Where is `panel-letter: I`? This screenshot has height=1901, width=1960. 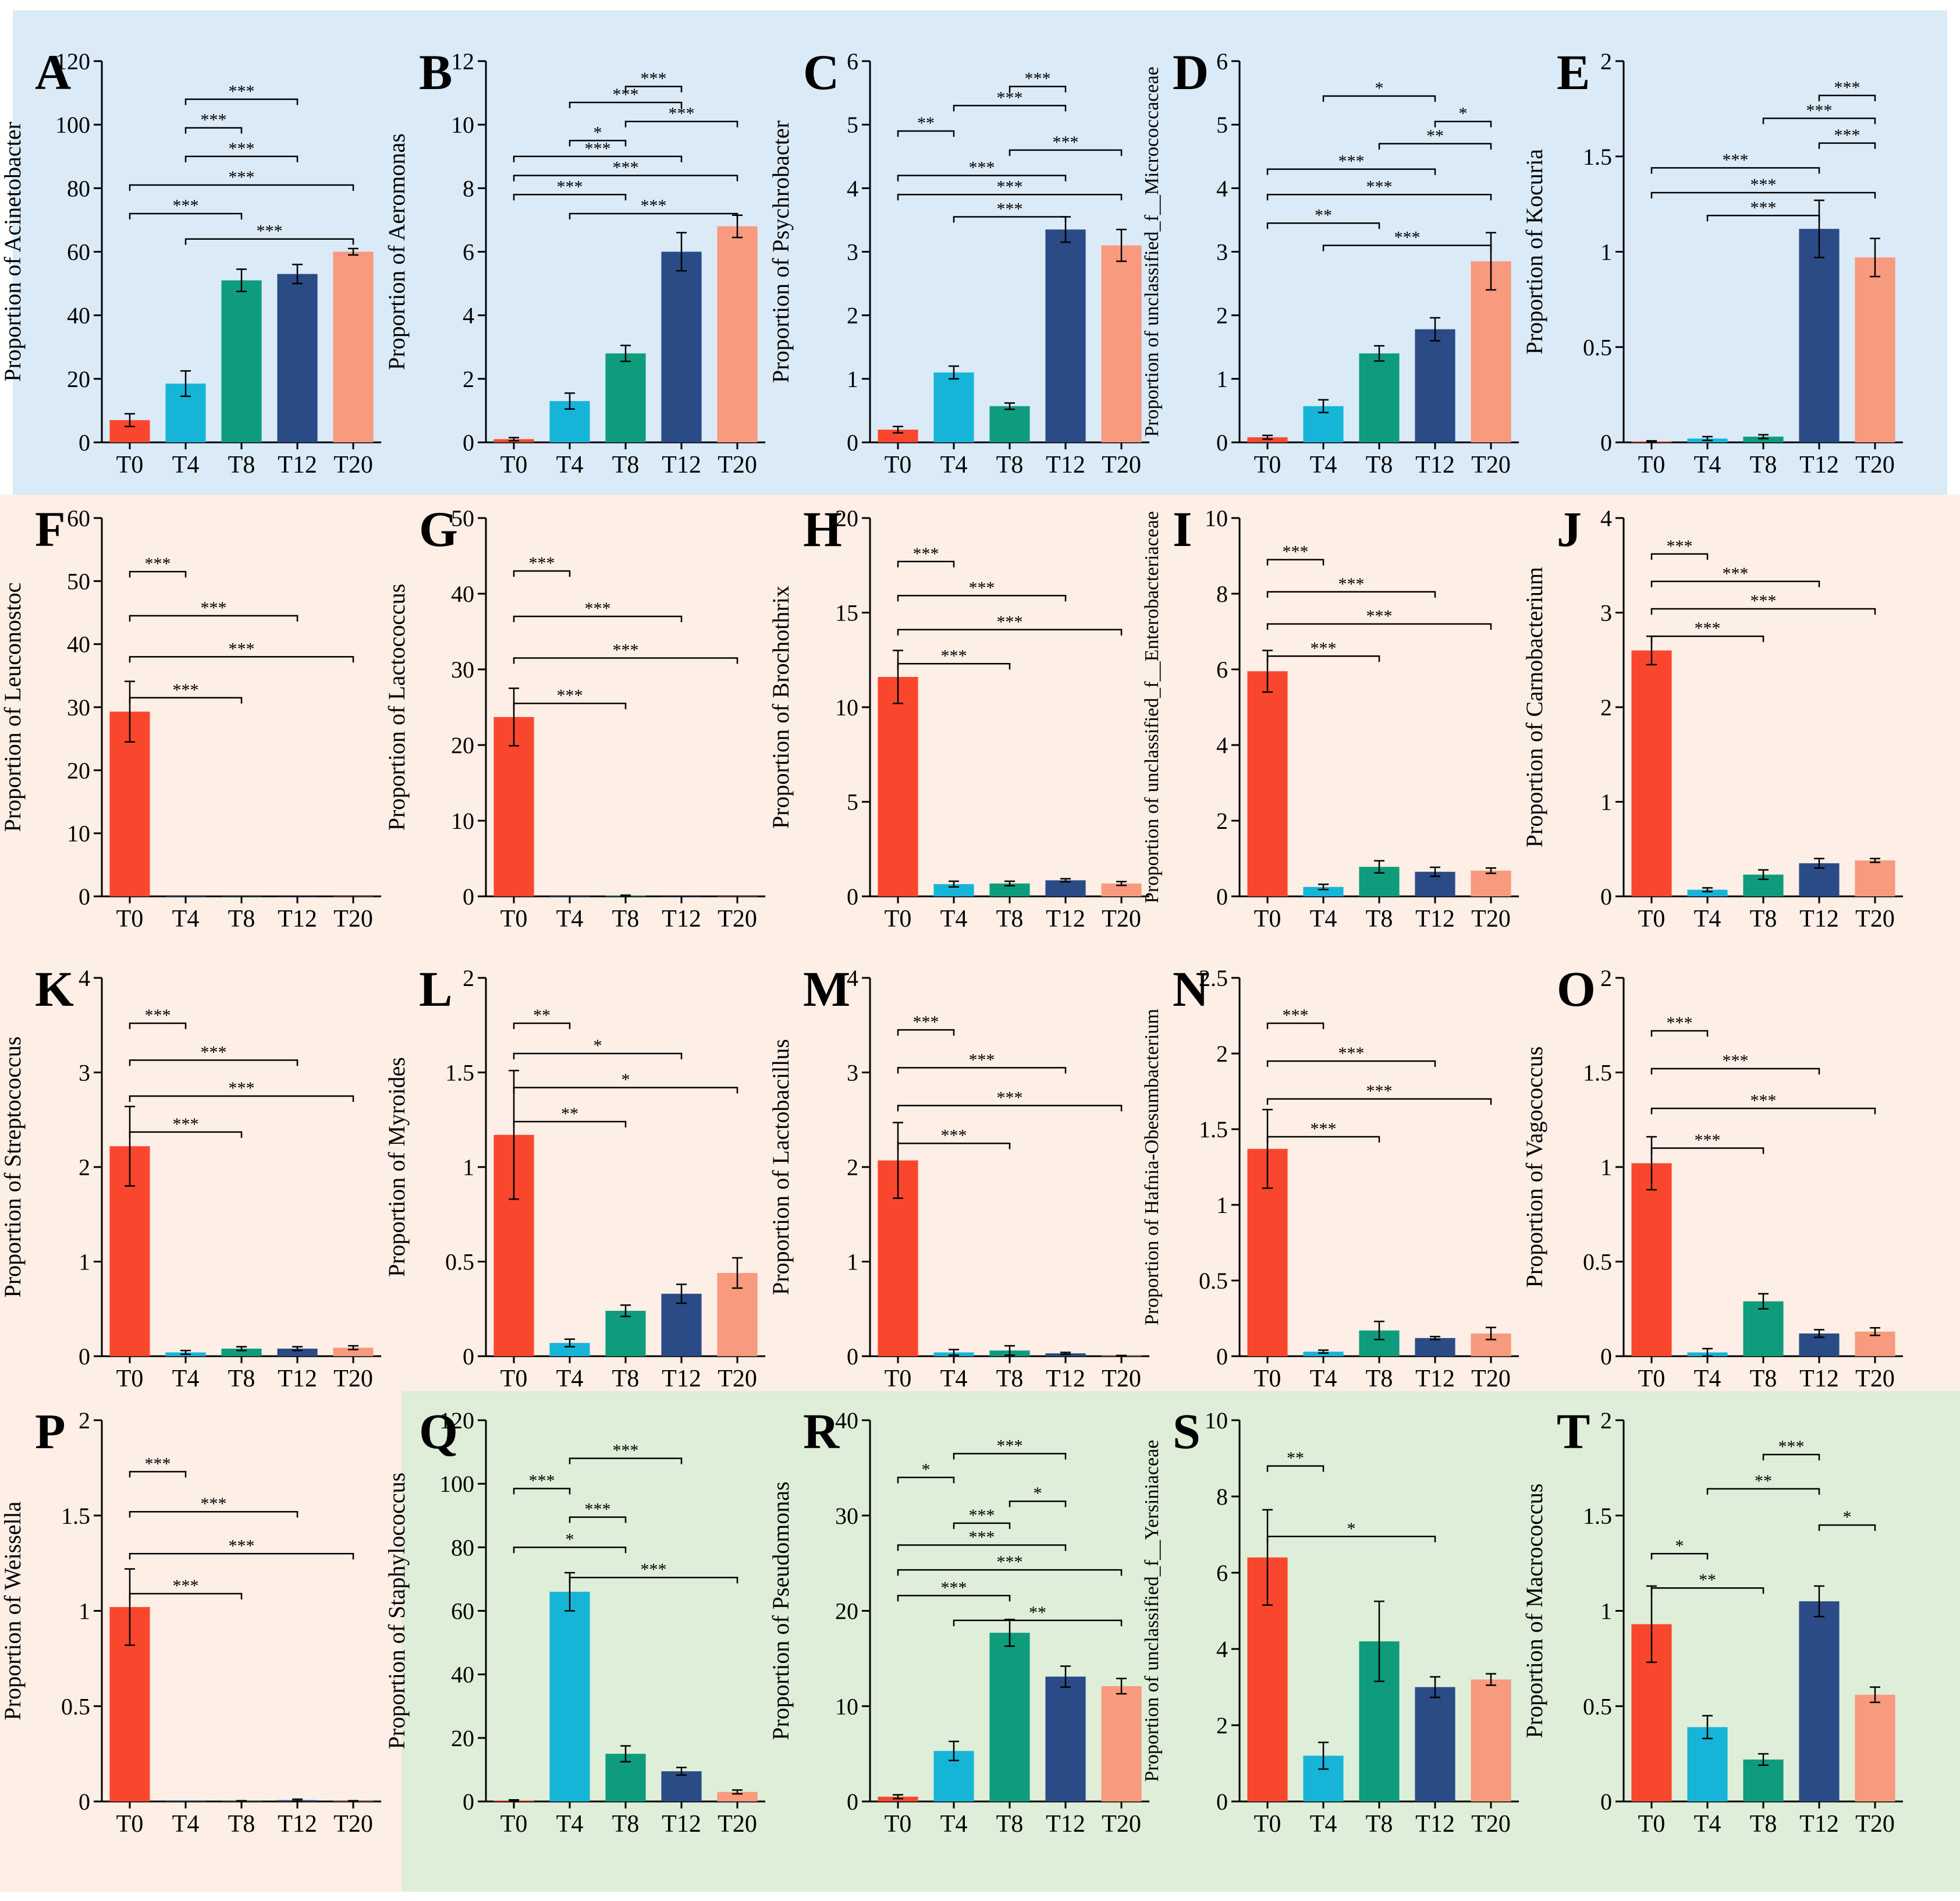
panel-letter: I is located at coordinates (1182, 529).